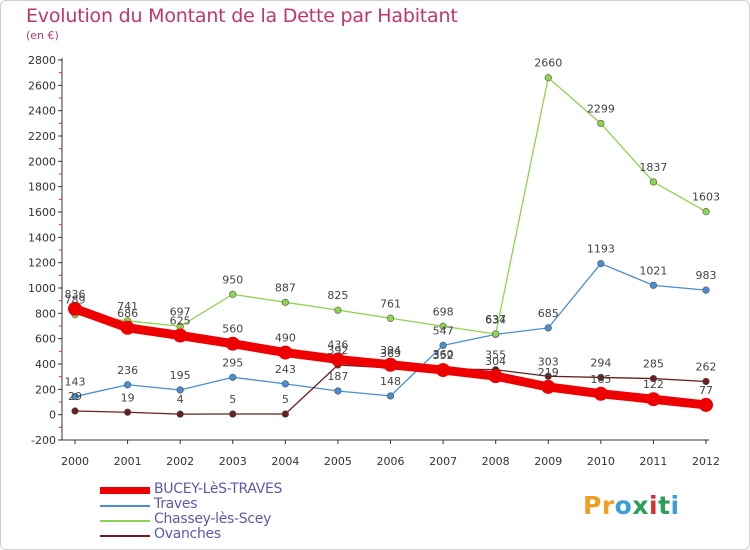 This screenshot has width=750, height=550. Describe the element at coordinates (548, 313) in the screenshot. I see `data-label: 685` at that location.